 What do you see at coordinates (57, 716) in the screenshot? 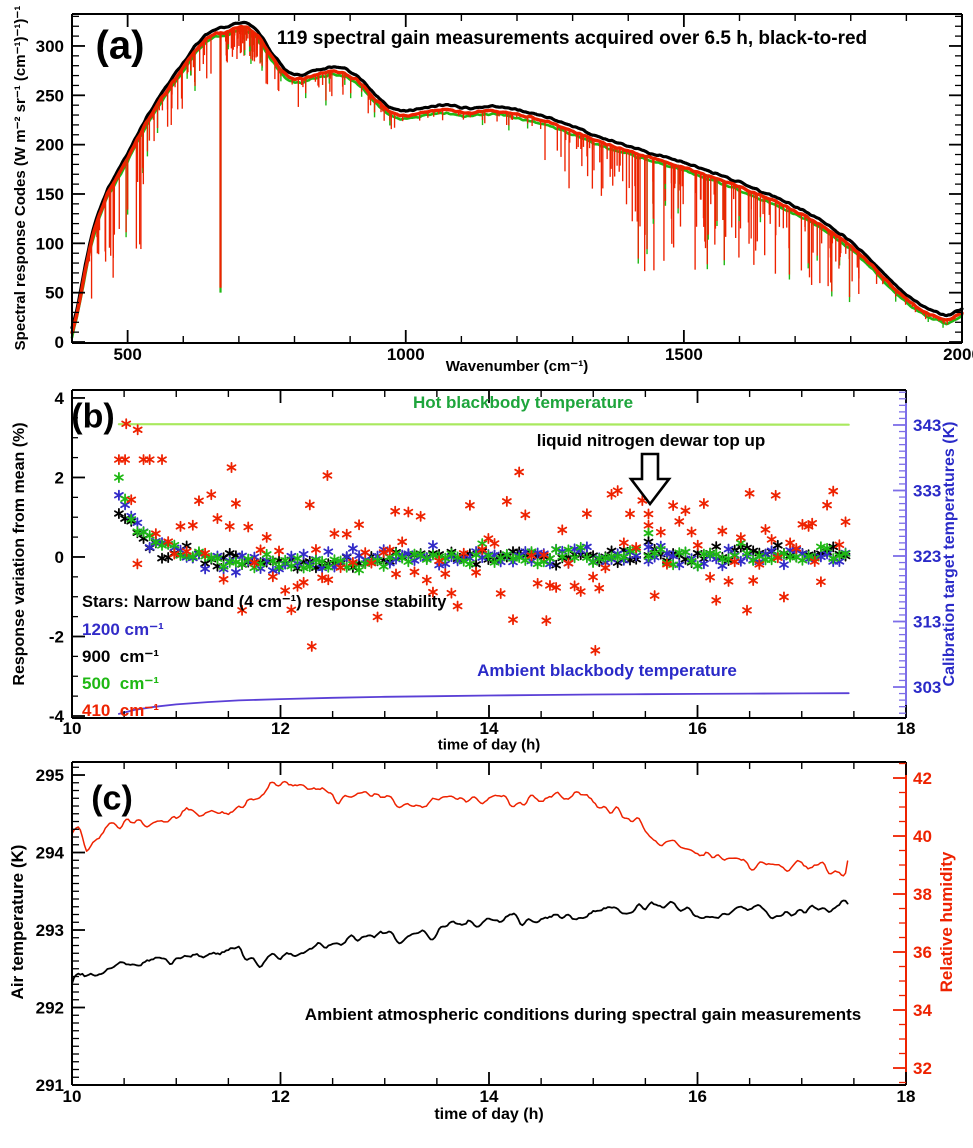
I see `svg-text: -4` at bounding box center [57, 716].